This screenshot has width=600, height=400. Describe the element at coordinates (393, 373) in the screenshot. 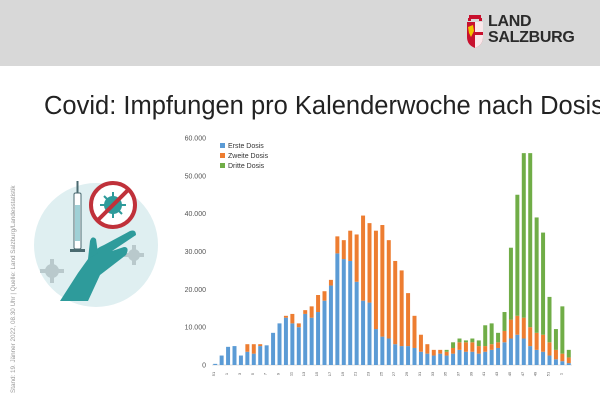

I see `x-tick-label: 27` at that location.